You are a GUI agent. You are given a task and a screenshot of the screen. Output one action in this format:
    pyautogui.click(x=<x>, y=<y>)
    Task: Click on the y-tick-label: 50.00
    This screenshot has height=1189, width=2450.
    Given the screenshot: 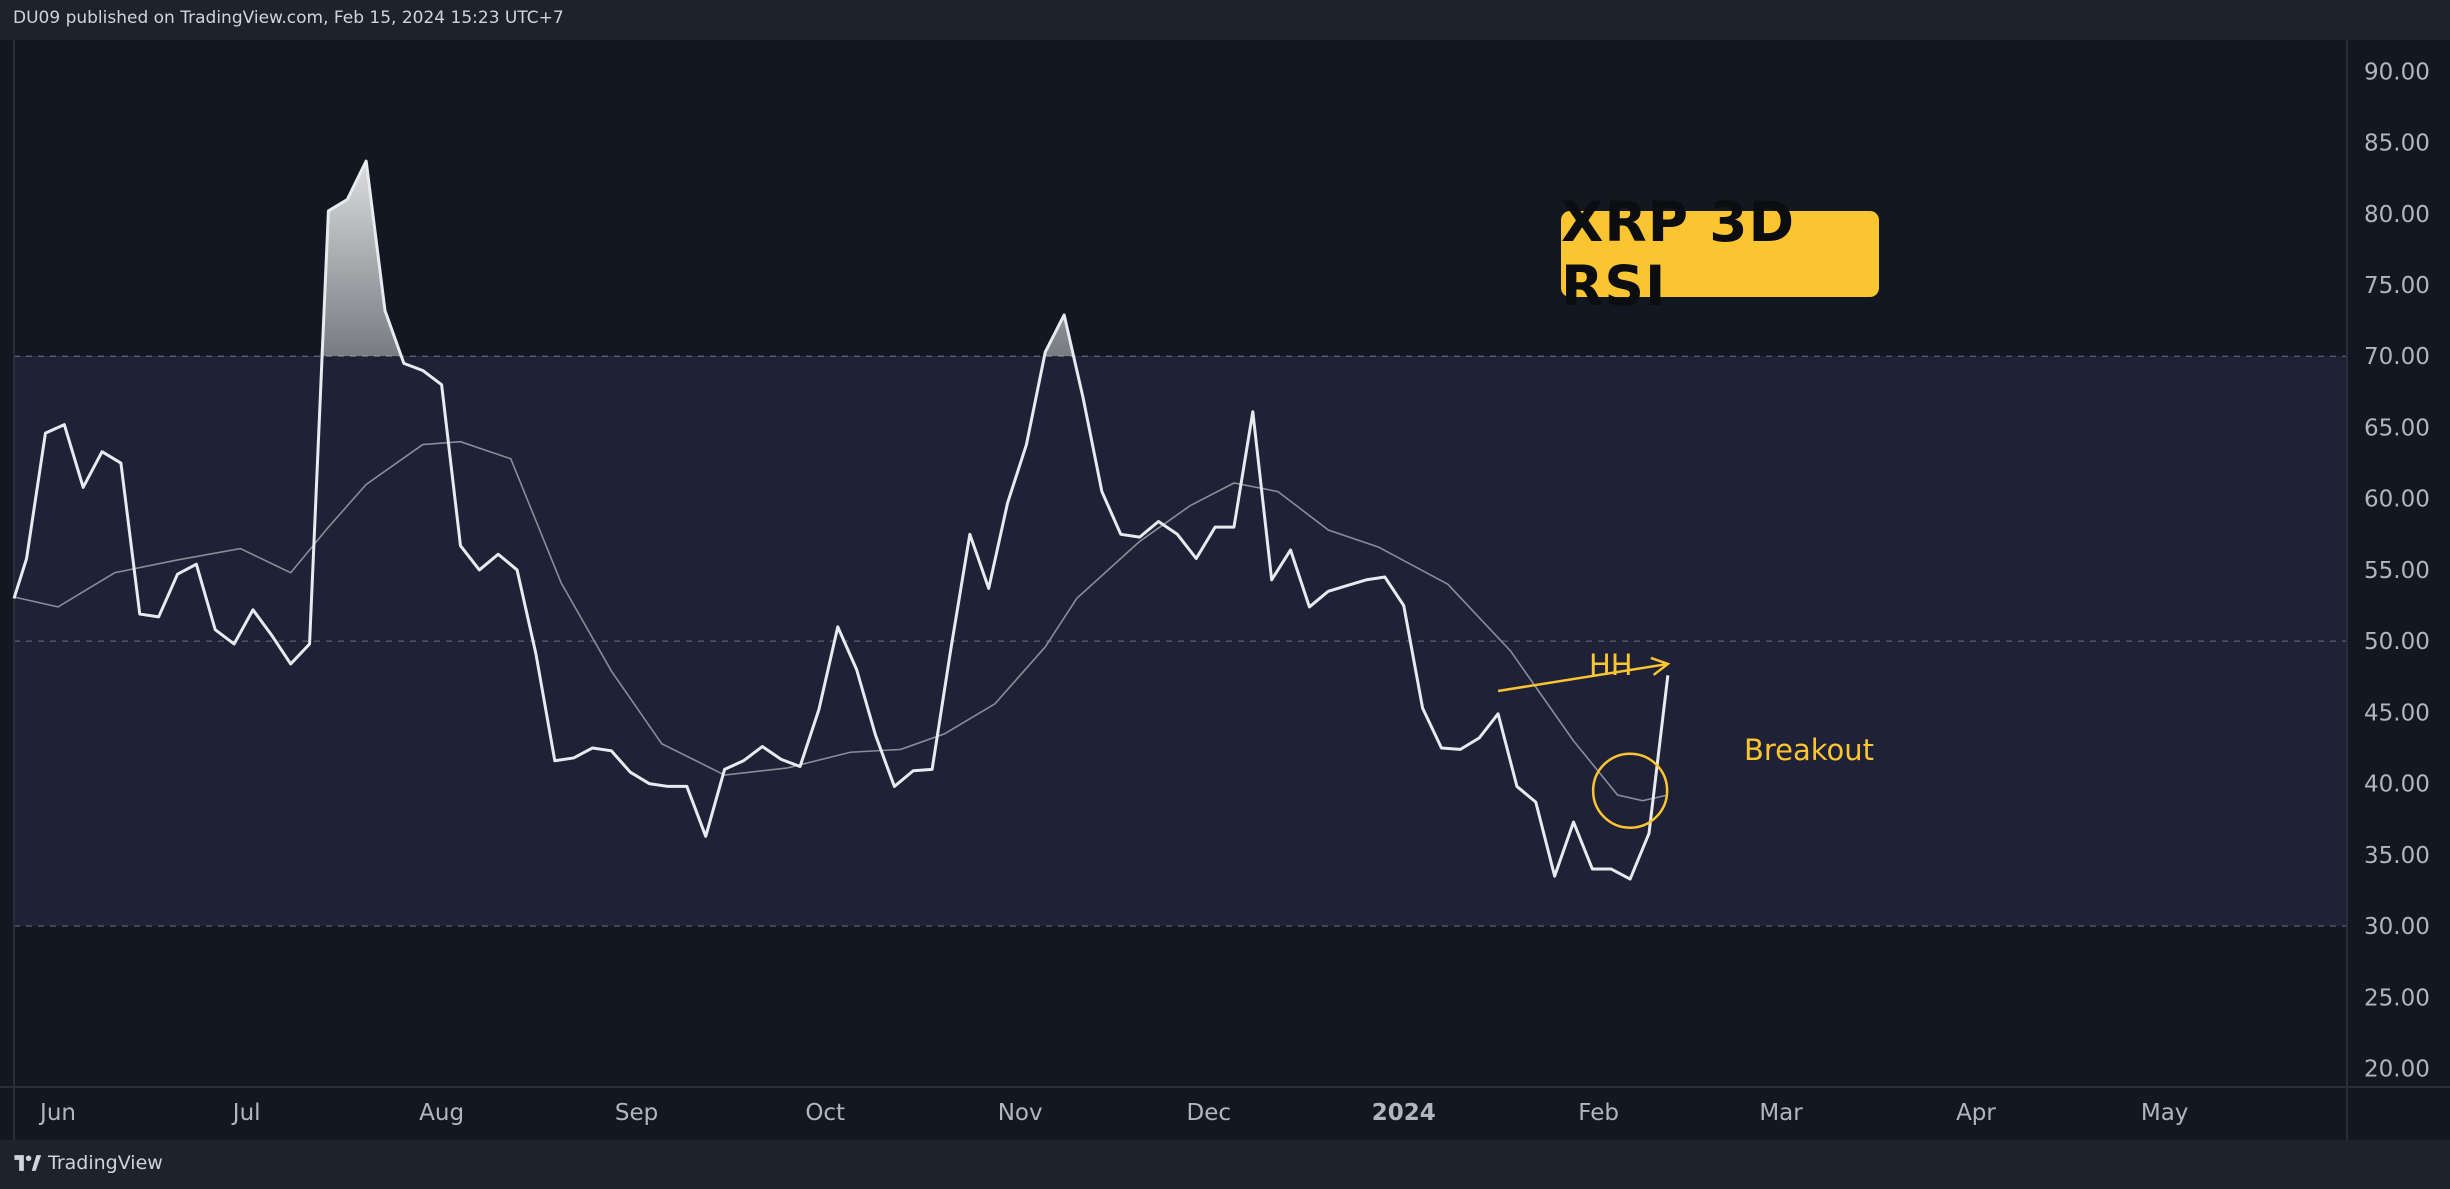 What is the action you would take?
    pyautogui.click(x=2397, y=642)
    